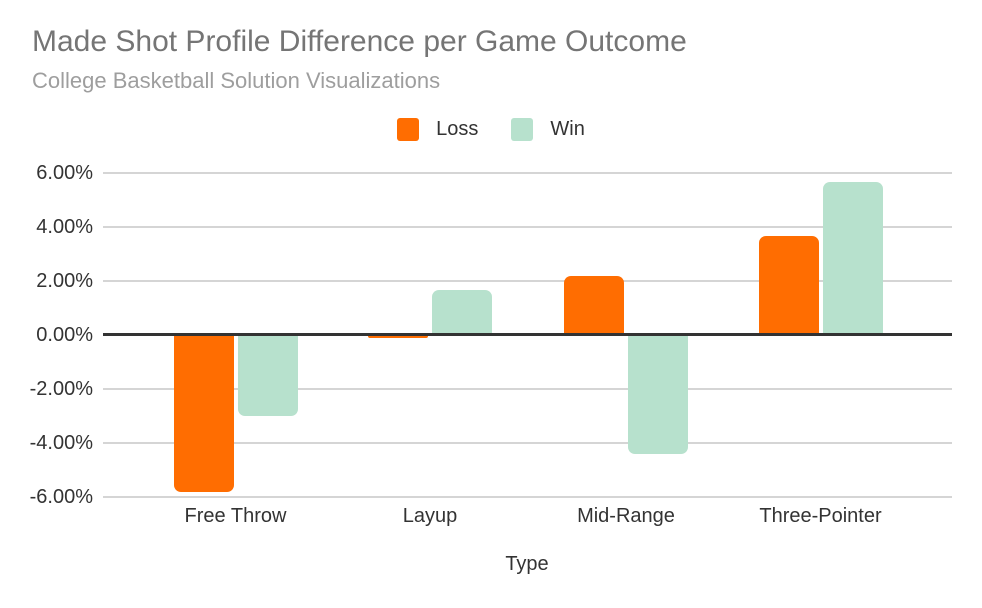  Describe the element at coordinates (567, 129) in the screenshot. I see `legend-label-win: Win` at that location.